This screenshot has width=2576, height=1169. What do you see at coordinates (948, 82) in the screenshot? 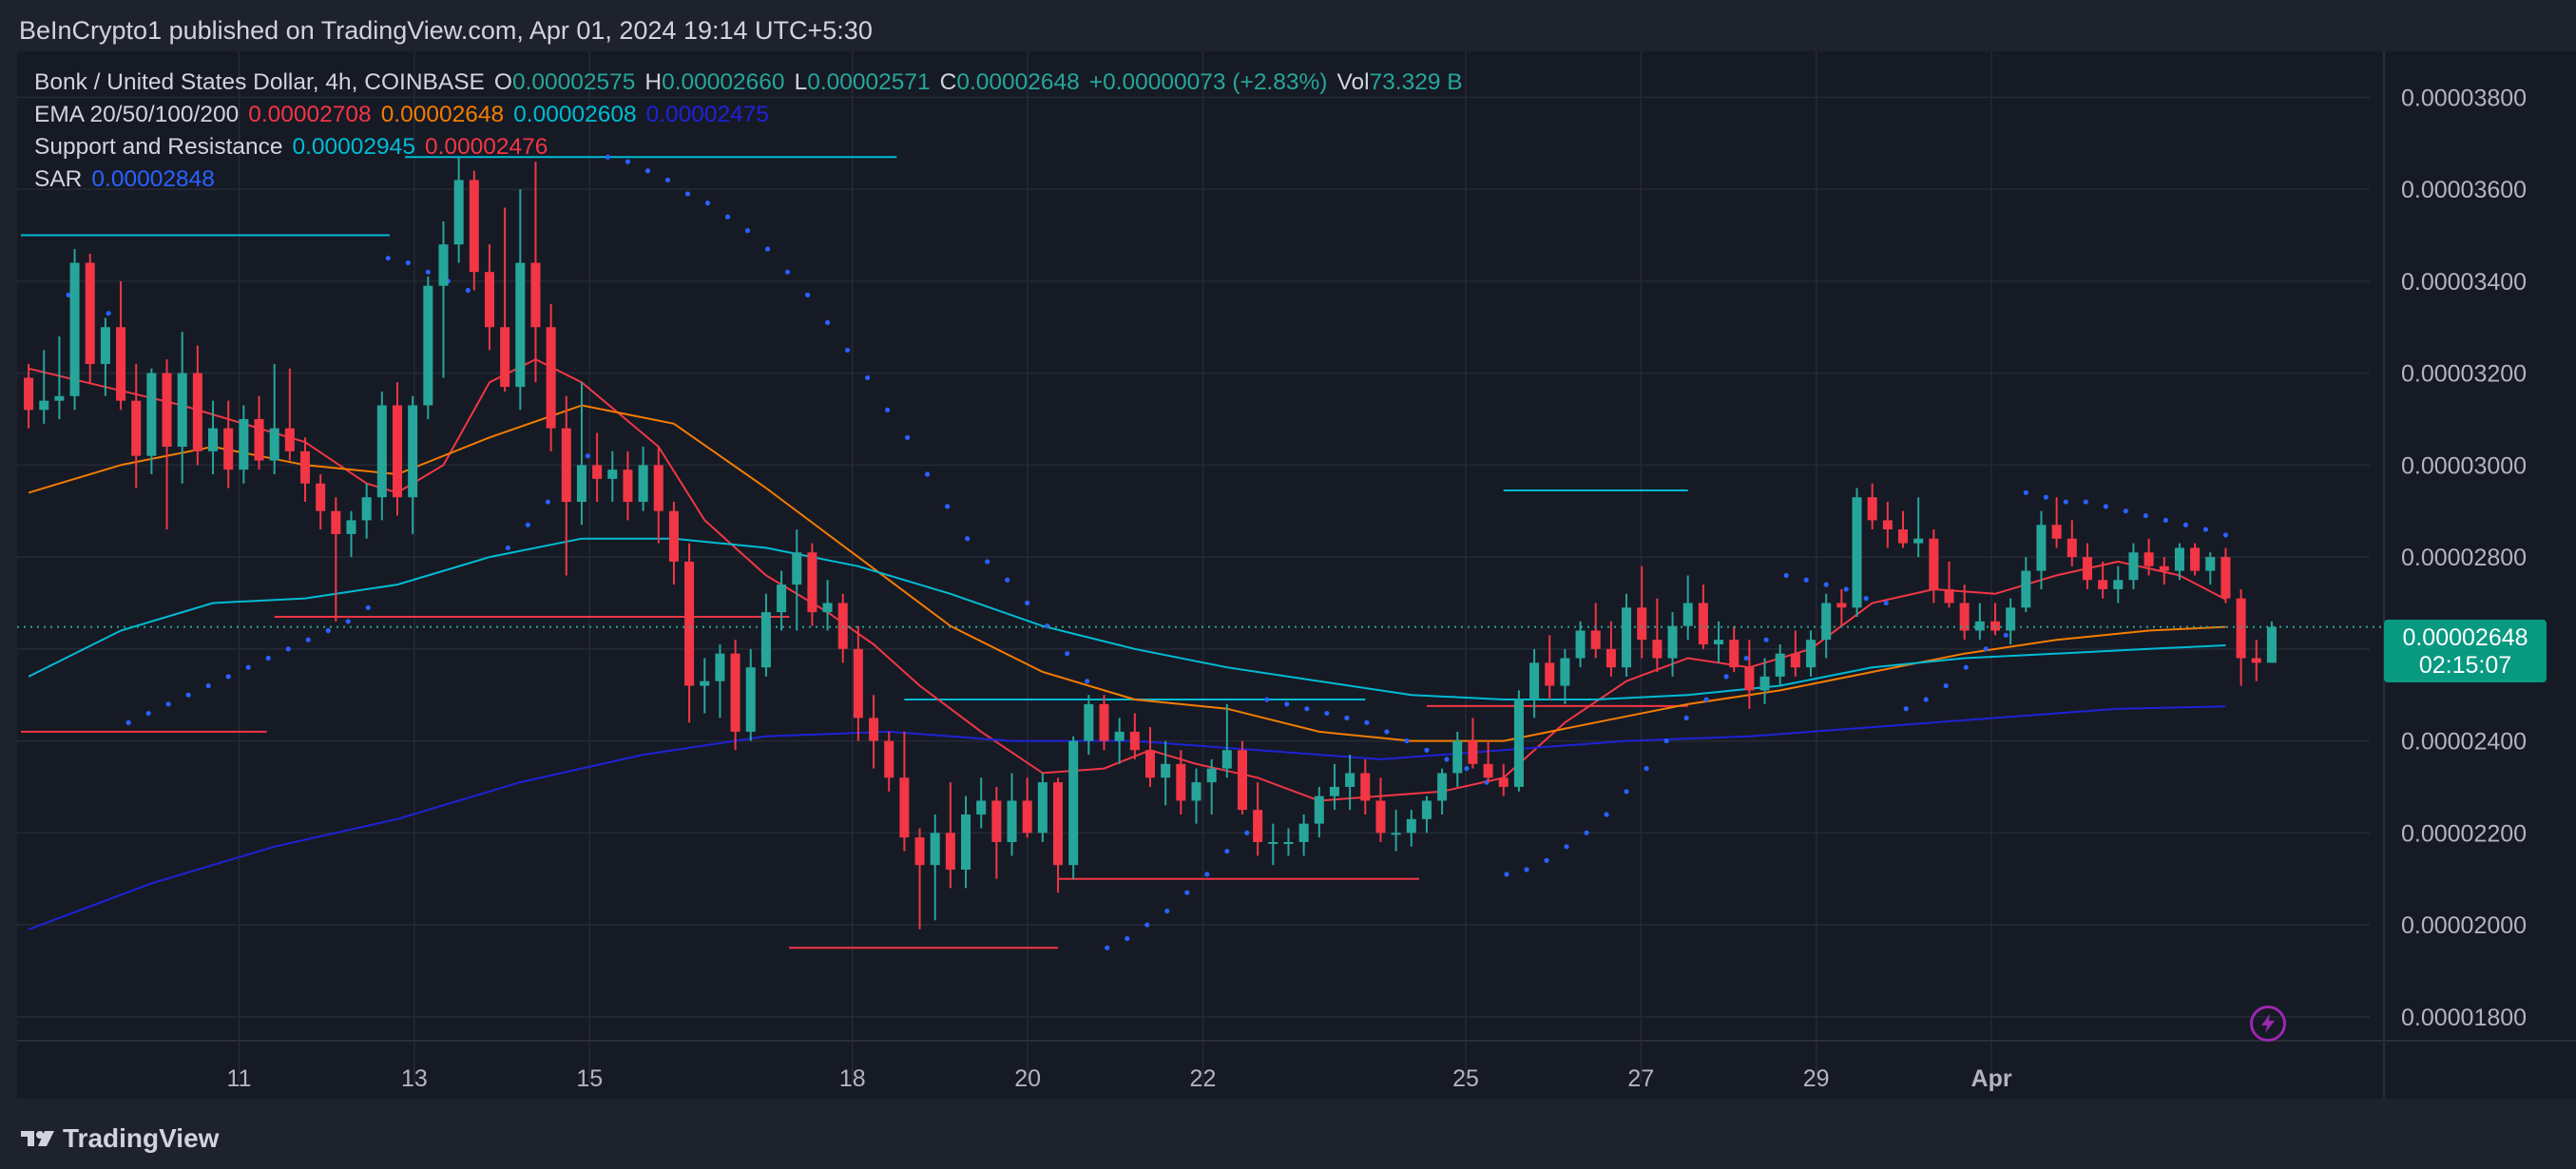
I see `close-label: C` at bounding box center [948, 82].